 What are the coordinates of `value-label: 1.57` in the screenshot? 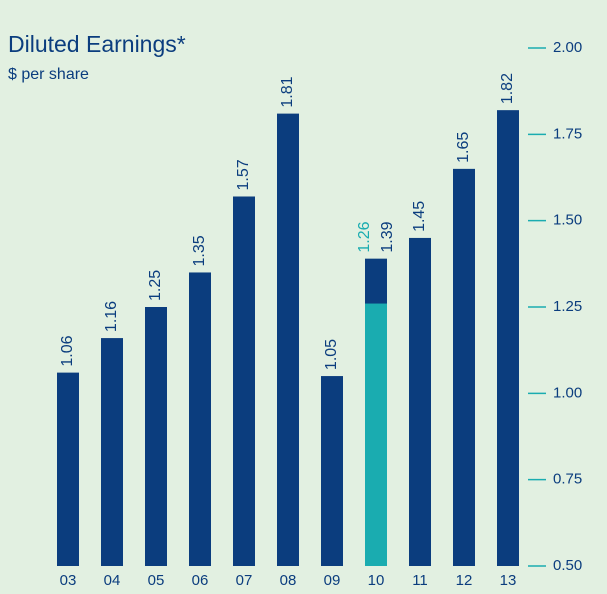 It's located at (243, 174).